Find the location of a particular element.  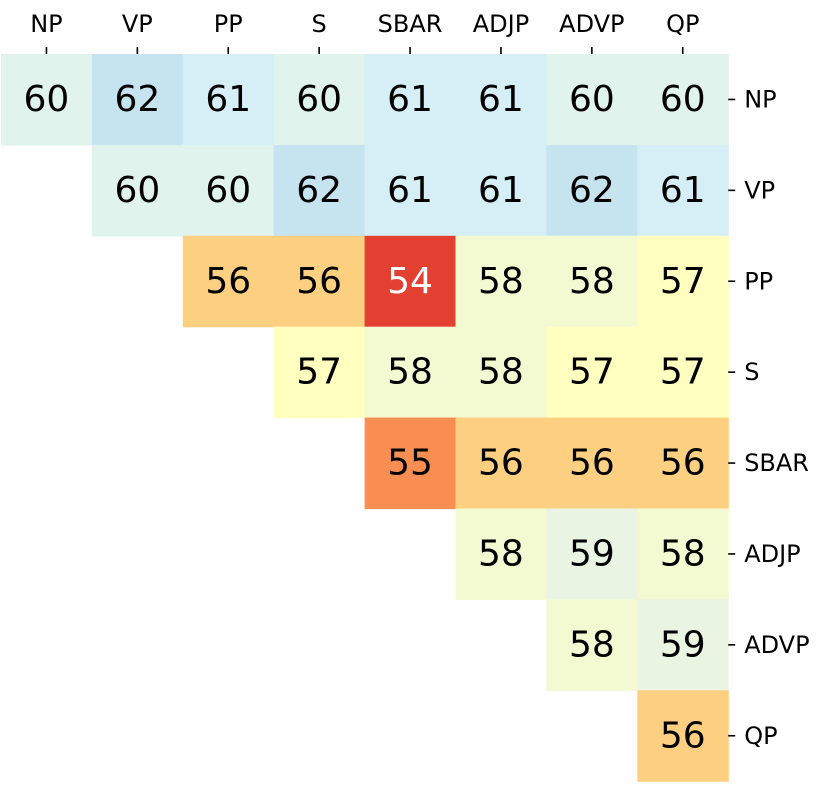

x-tick-label-sbar: SBAR is located at coordinates (410, 24).